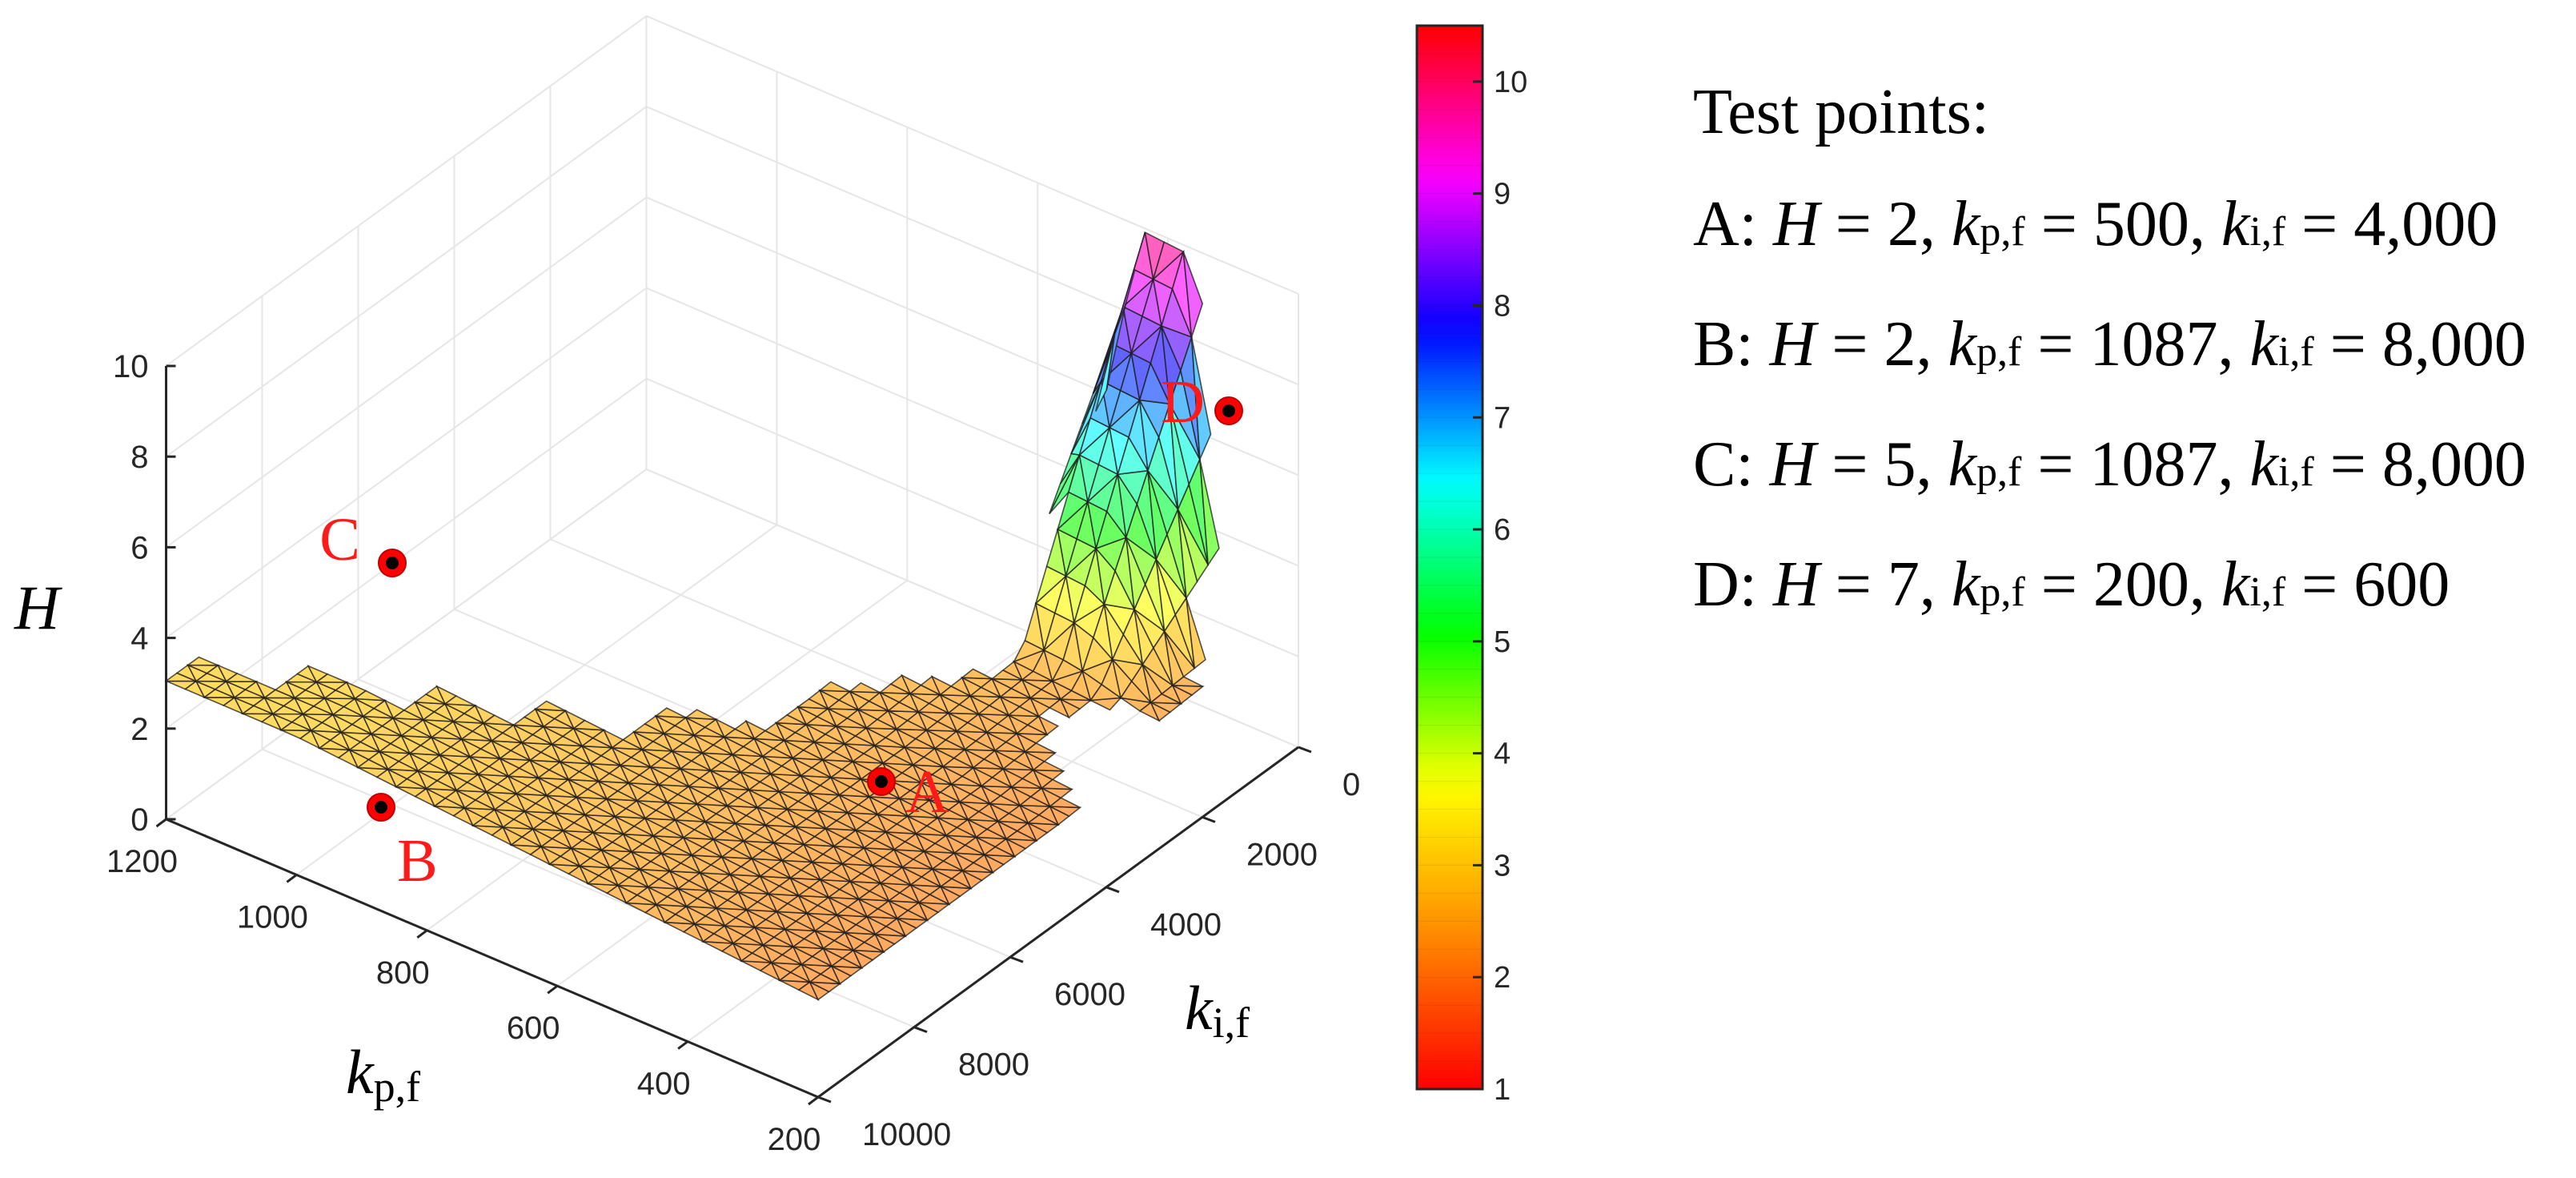 Image resolution: width=2576 pixels, height=1178 pixels. I want to click on colorbar-tick-label: 6, so click(1503, 530).